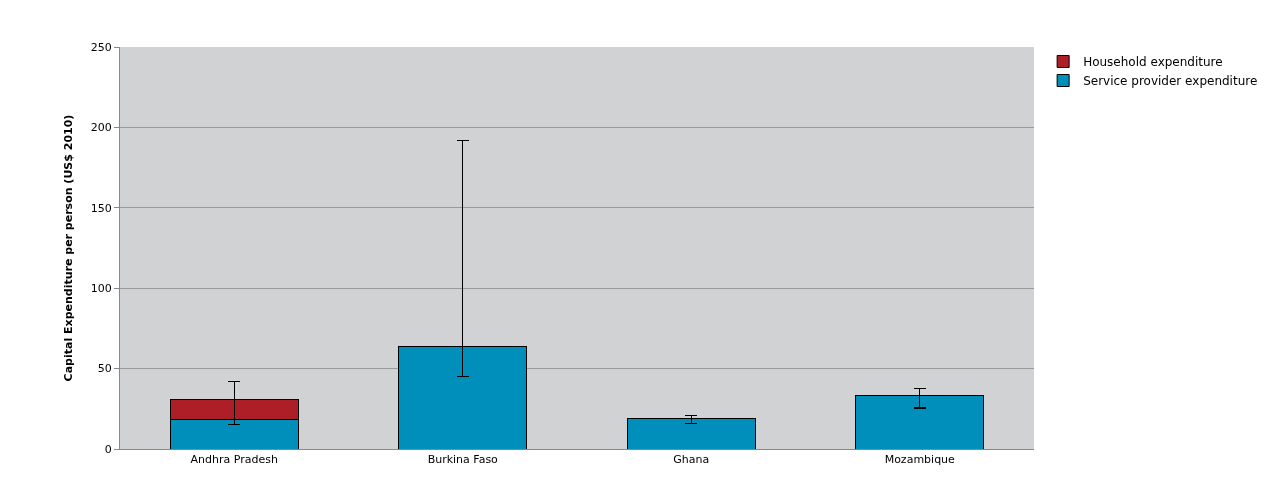 The image size is (1284, 489). What do you see at coordinates (1153, 62) in the screenshot?
I see `legend-label: Household expenditure` at bounding box center [1153, 62].